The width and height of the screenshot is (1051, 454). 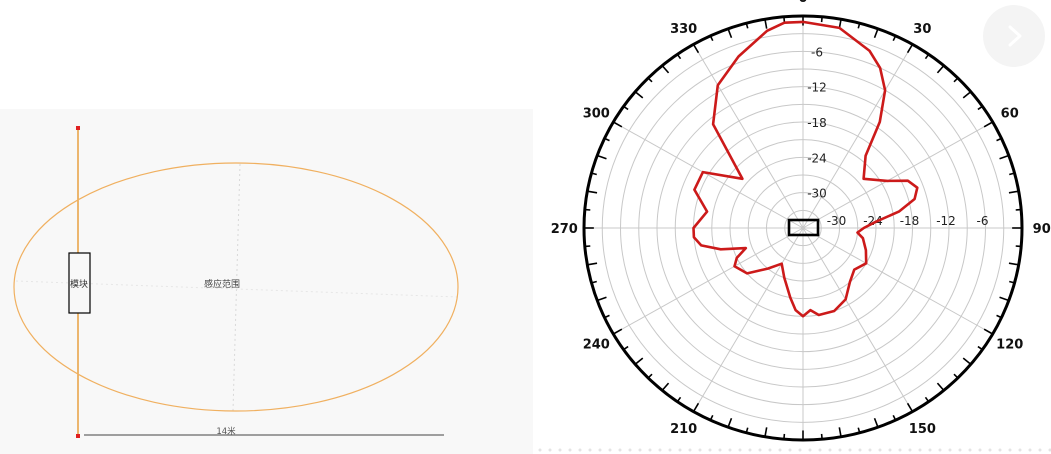 What do you see at coordinates (683, 429) in the screenshot?
I see `angle-label: 210` at bounding box center [683, 429].